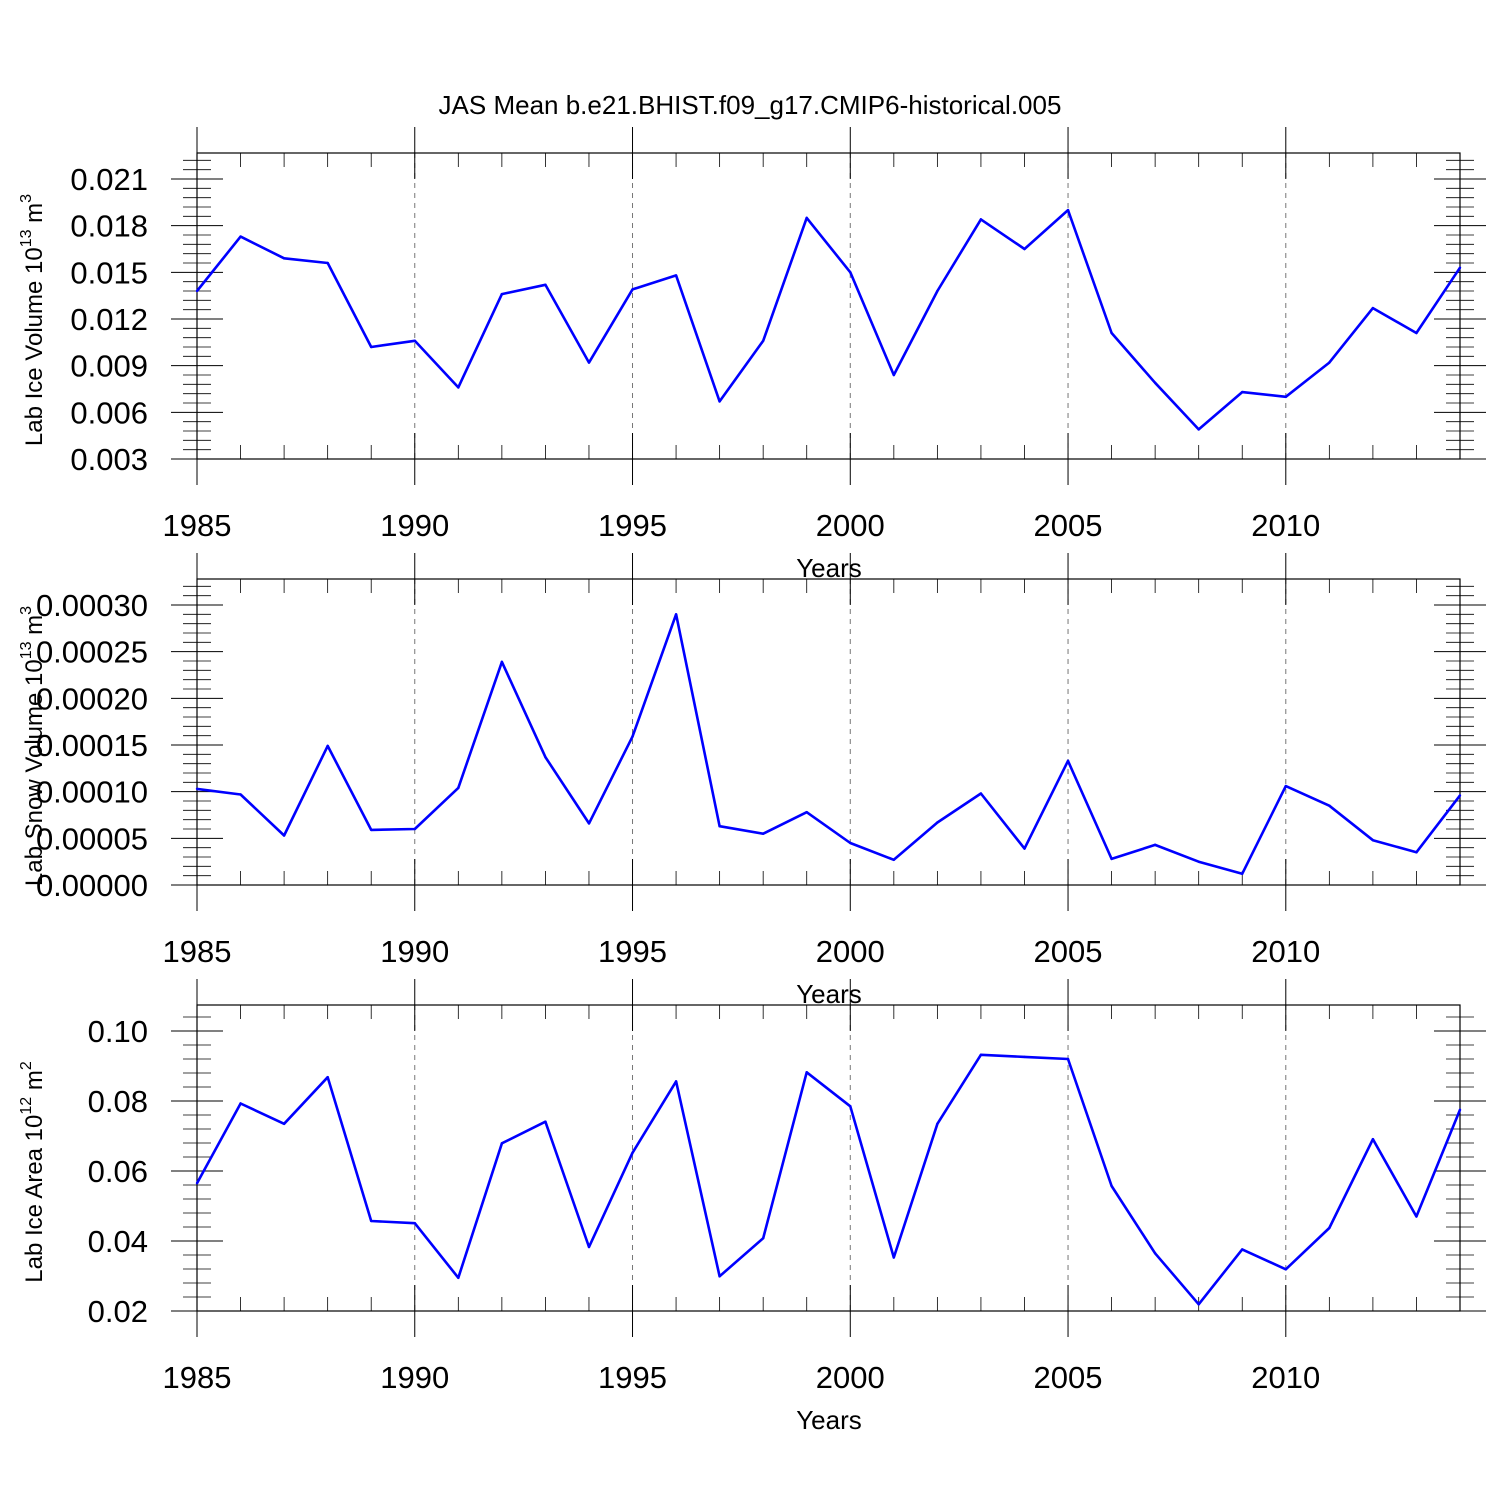 The image size is (1500, 1500). What do you see at coordinates (92, 745) in the screenshot?
I see `y-tick-label: 0.00015` at bounding box center [92, 745].